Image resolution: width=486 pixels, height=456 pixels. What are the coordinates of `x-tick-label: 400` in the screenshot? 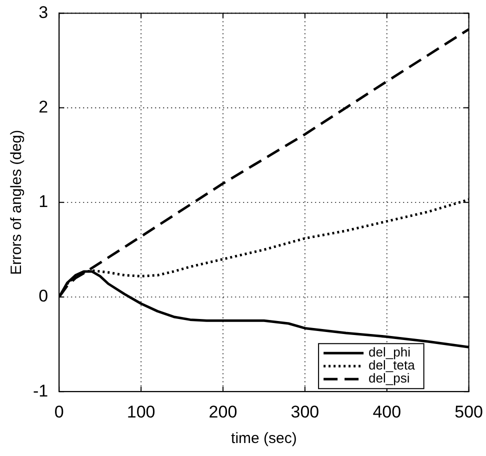 It's located at (387, 412).